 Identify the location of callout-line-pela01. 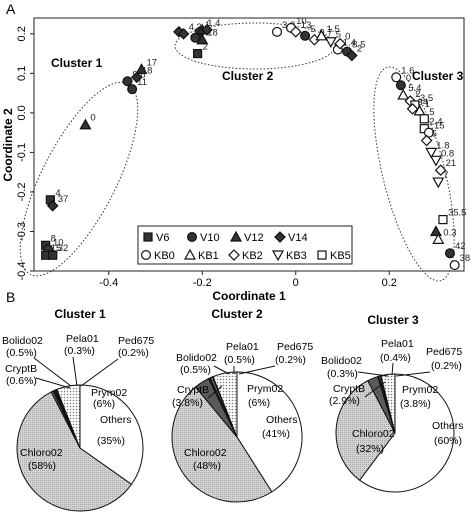
(75, 371).